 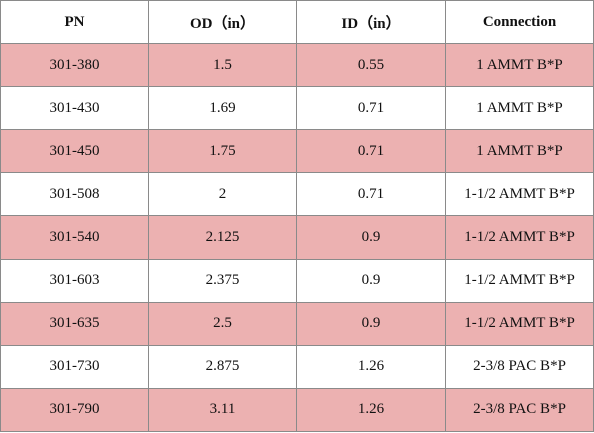 I want to click on table-row: 301-790 3.11 1.26 2-3/8 PAC B*P, so click(x=297, y=410).